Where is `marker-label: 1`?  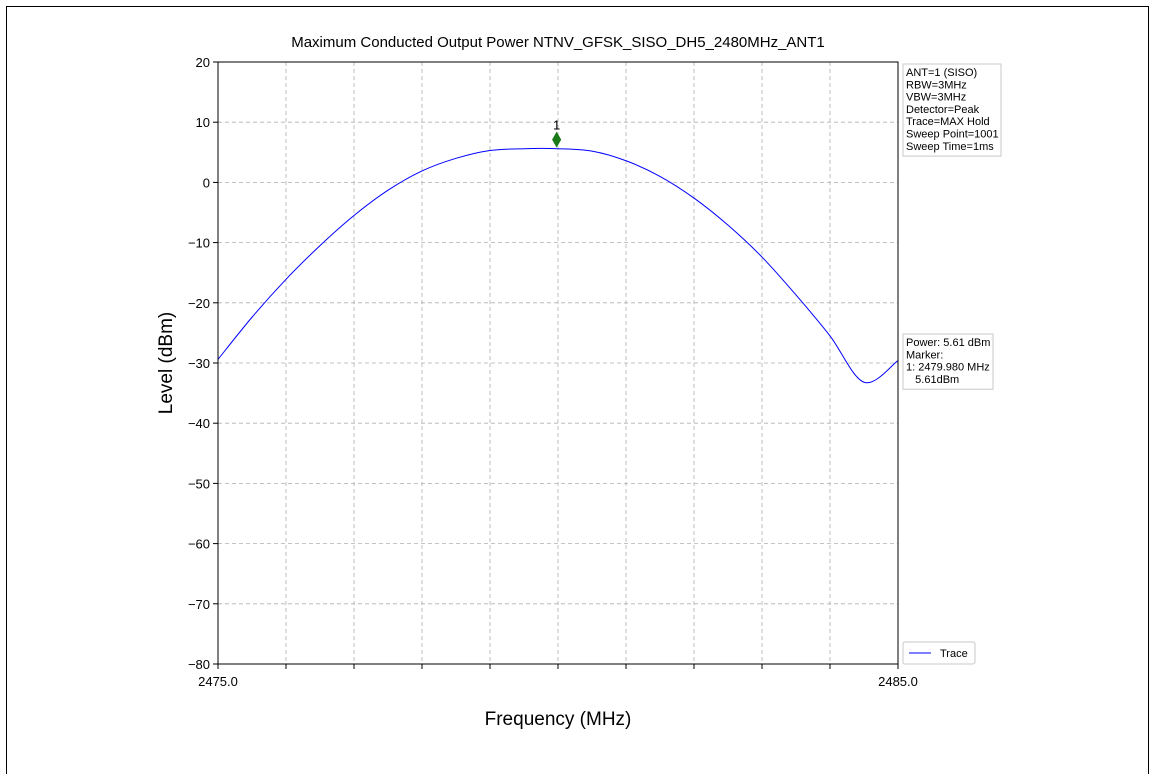
marker-label: 1 is located at coordinates (556, 125).